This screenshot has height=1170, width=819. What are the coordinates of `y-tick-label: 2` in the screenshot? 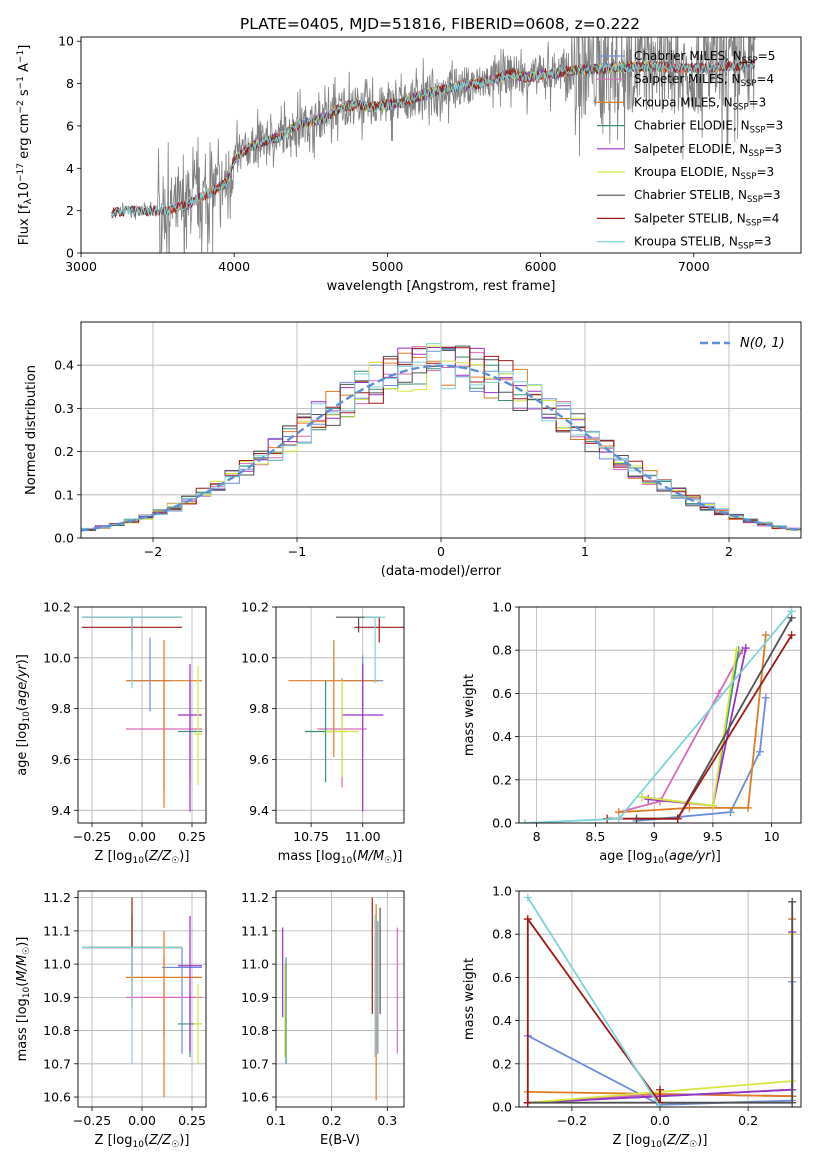 It's located at (70, 210).